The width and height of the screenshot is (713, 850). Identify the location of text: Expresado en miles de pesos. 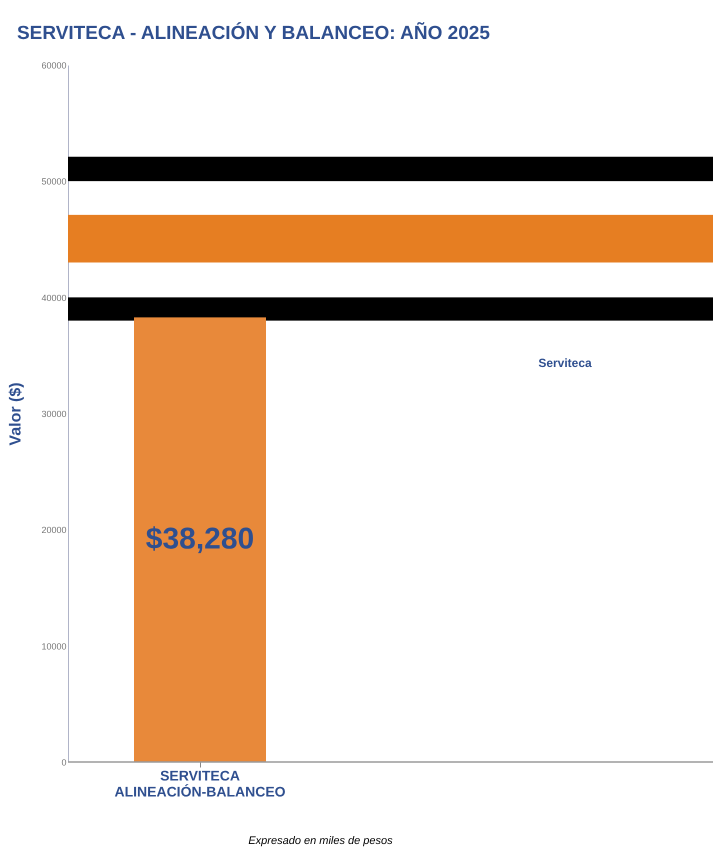
(321, 841).